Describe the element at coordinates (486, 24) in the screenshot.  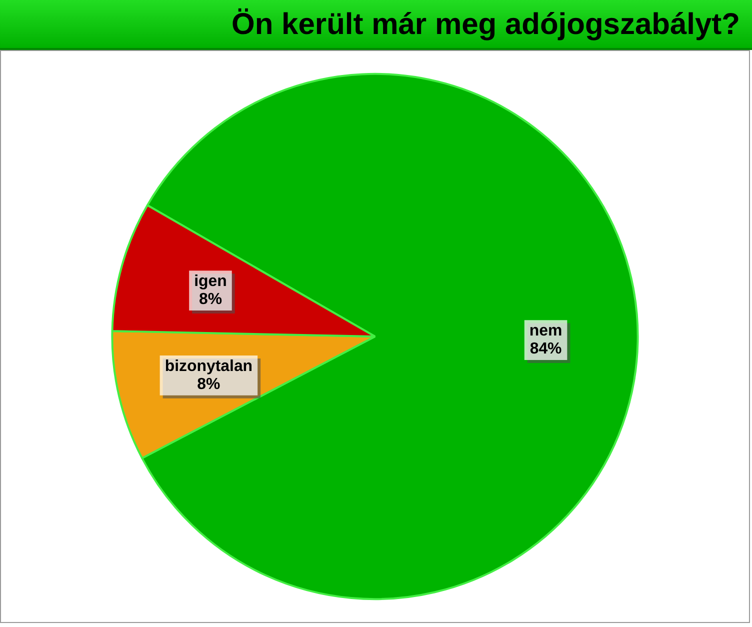
I see `chart-title: Ön került már meg adójogszabályt?` at that location.